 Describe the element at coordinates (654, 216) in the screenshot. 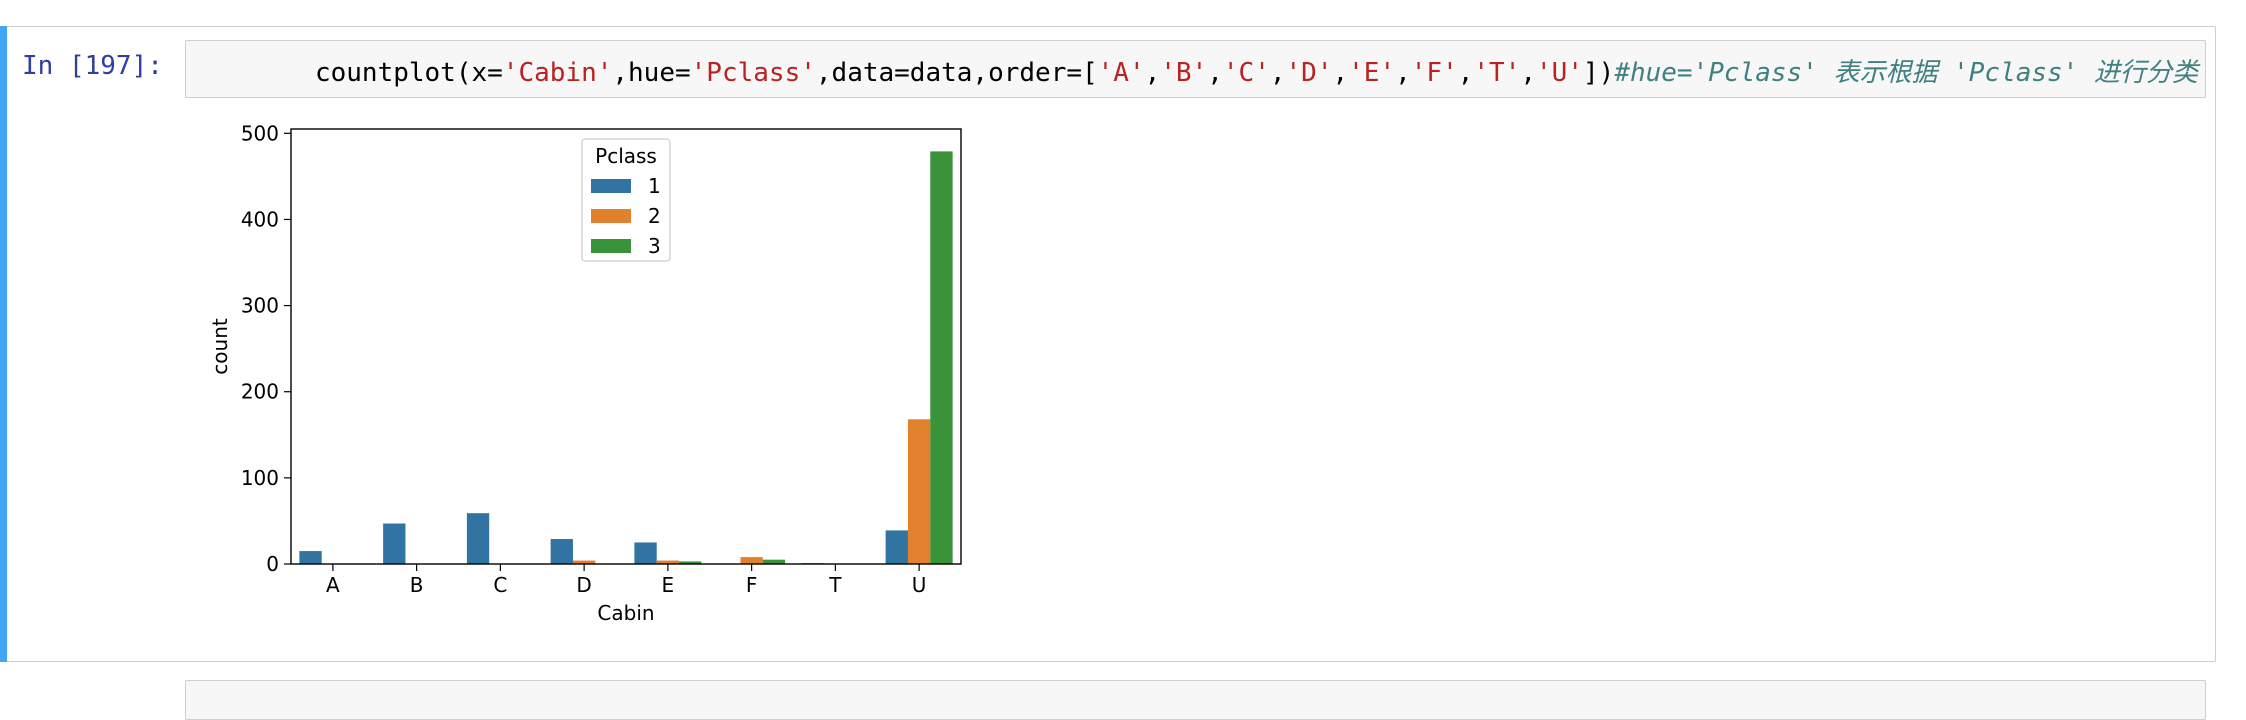

I see `legend-label: 2` at that location.